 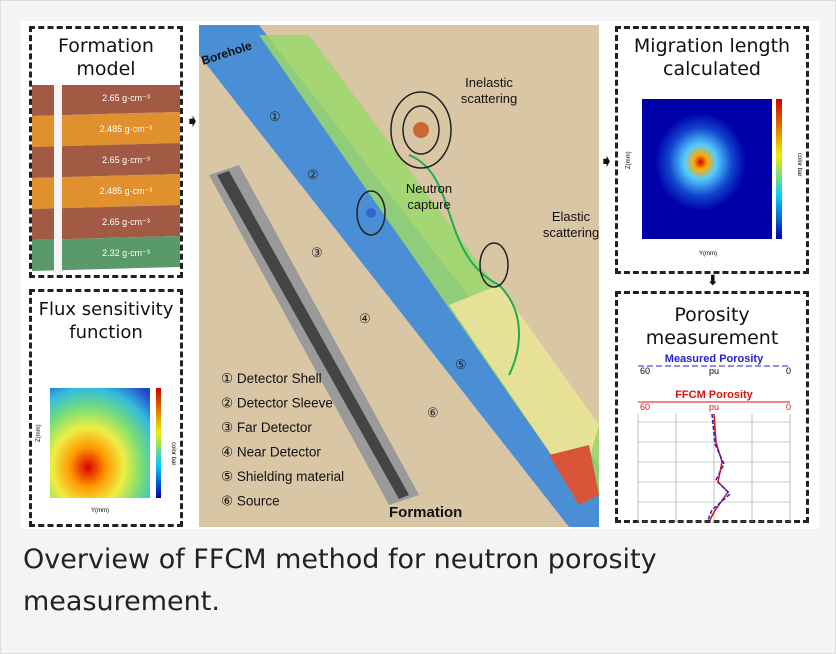 I want to click on legend-item: ② Detector Sleeve, so click(x=277, y=403).